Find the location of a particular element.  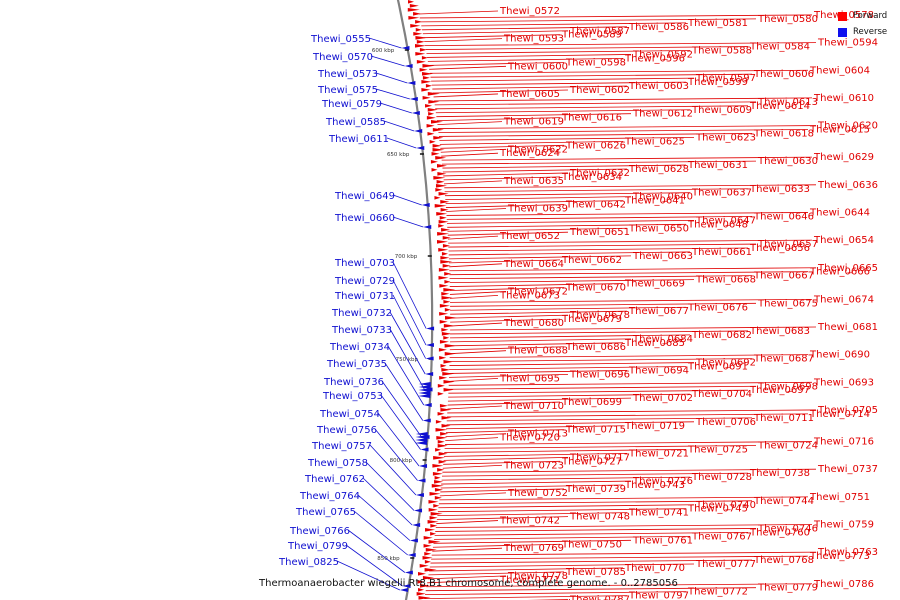

forward-gene-label: Thewi_0640 is located at coordinates (662, 197).